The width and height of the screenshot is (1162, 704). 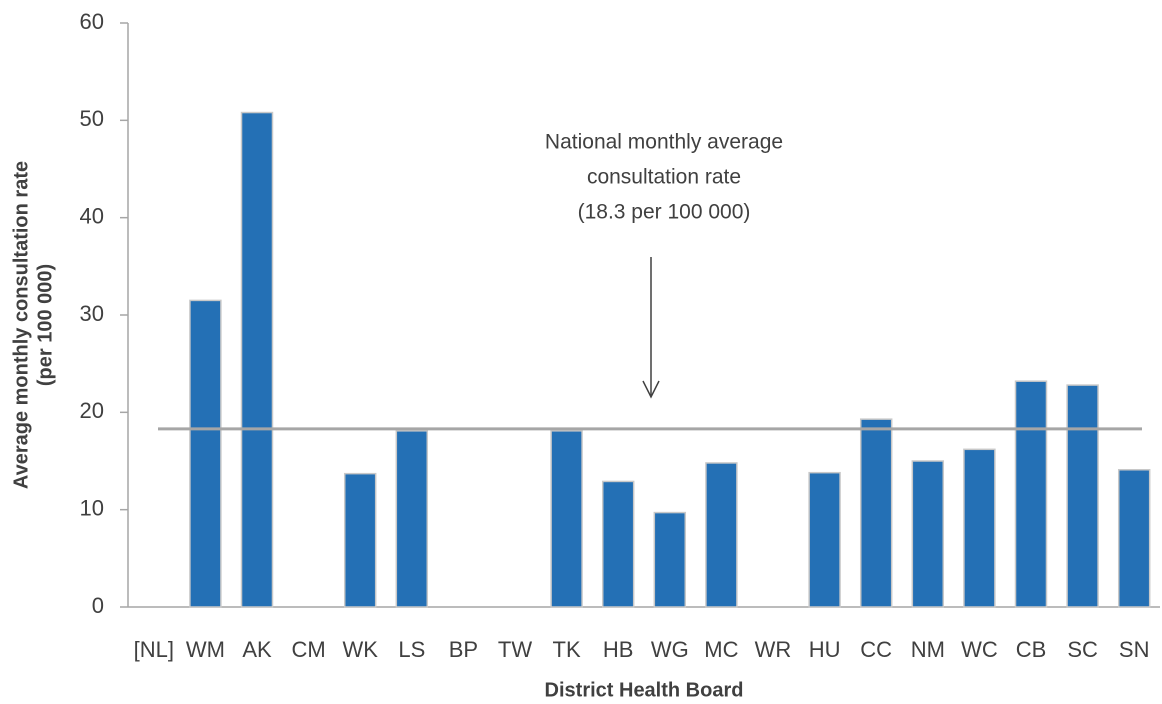 What do you see at coordinates (257, 649) in the screenshot?
I see `x-tick-label: AK` at bounding box center [257, 649].